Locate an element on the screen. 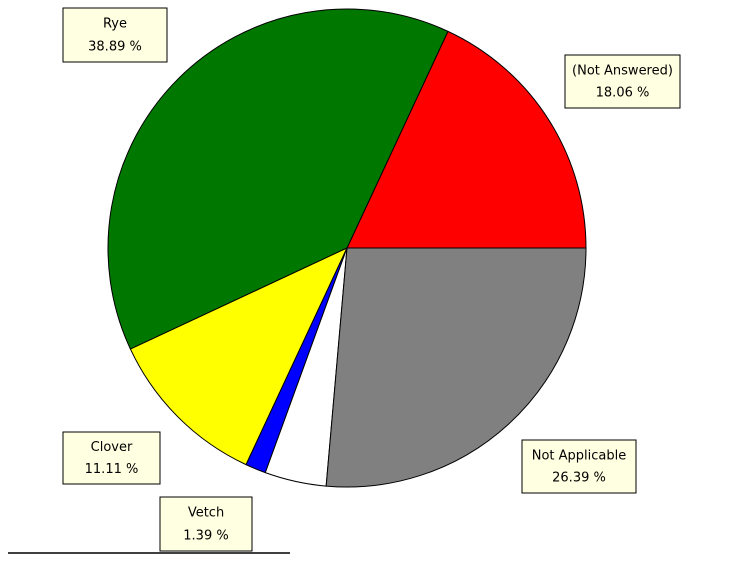 This screenshot has height=561, width=741. slice-label: Not Applicable is located at coordinates (579, 455).